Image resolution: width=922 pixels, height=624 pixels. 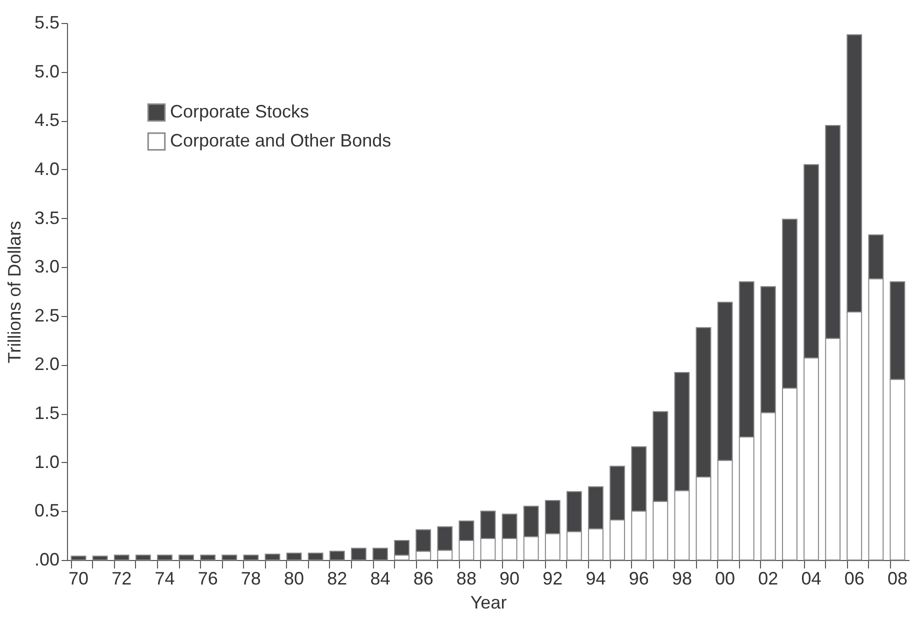 I want to click on x-tick-label: 98, so click(x=682, y=578).